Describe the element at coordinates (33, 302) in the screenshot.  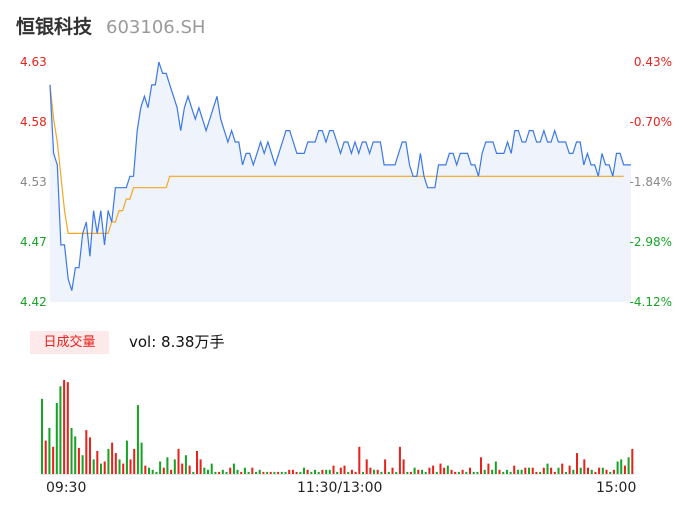
I see `price-tick-label: 4.42` at that location.